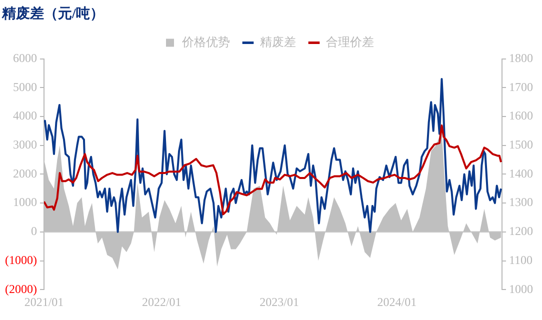  I want to click on y2-tick-label: 1800, so click(521, 57).